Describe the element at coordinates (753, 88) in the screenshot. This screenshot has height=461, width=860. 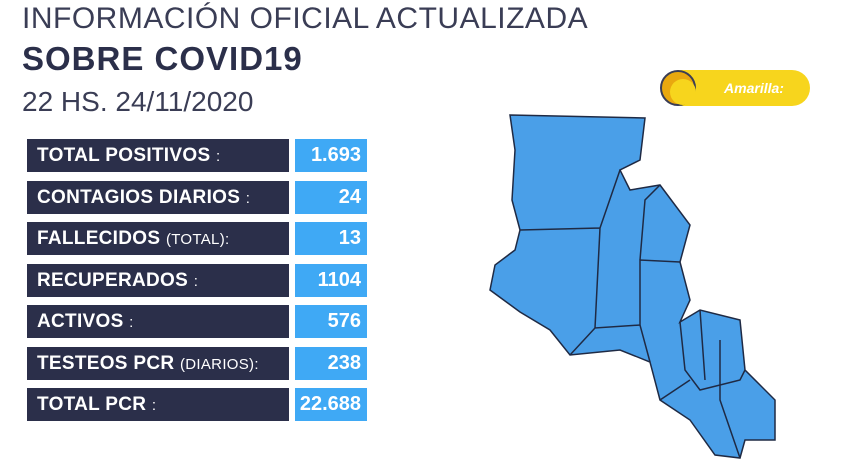
I see `badge-label: Amarilla:` at that location.